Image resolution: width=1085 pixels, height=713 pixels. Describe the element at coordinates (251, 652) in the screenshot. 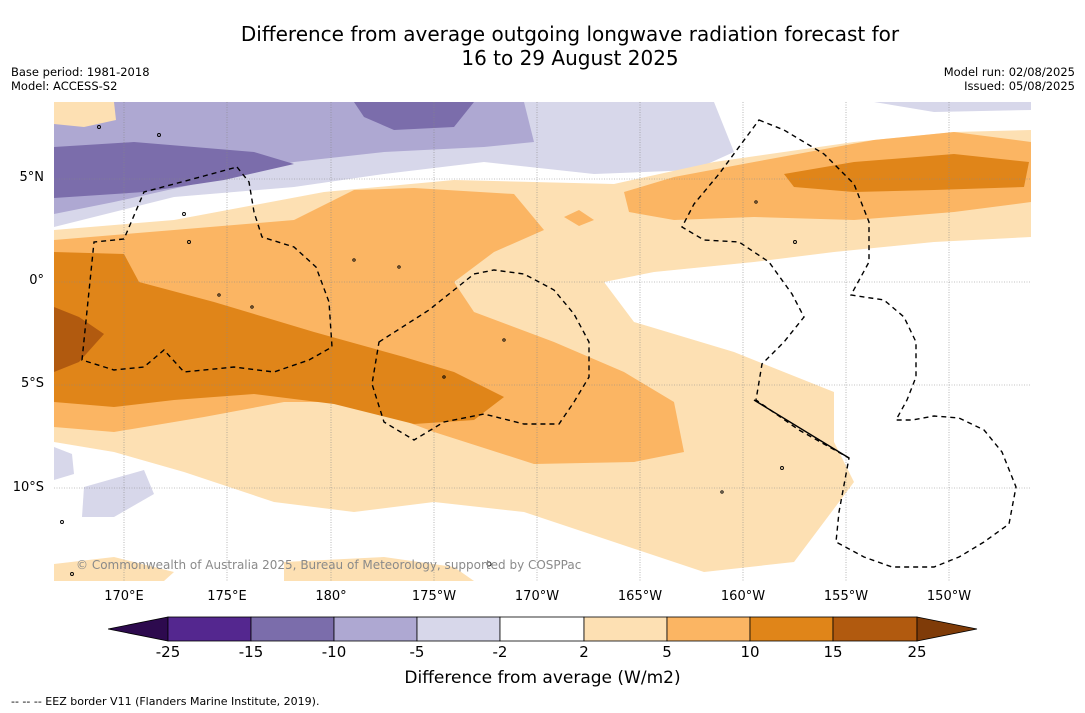

I see `colorbar-tick: -15` at that location.